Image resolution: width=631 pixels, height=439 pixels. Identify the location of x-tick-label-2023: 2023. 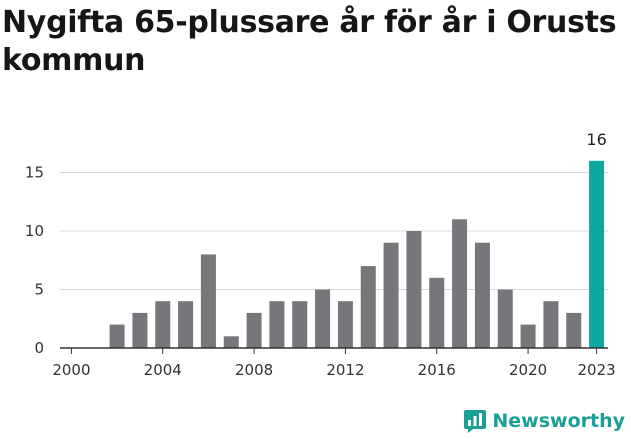
(596, 370).